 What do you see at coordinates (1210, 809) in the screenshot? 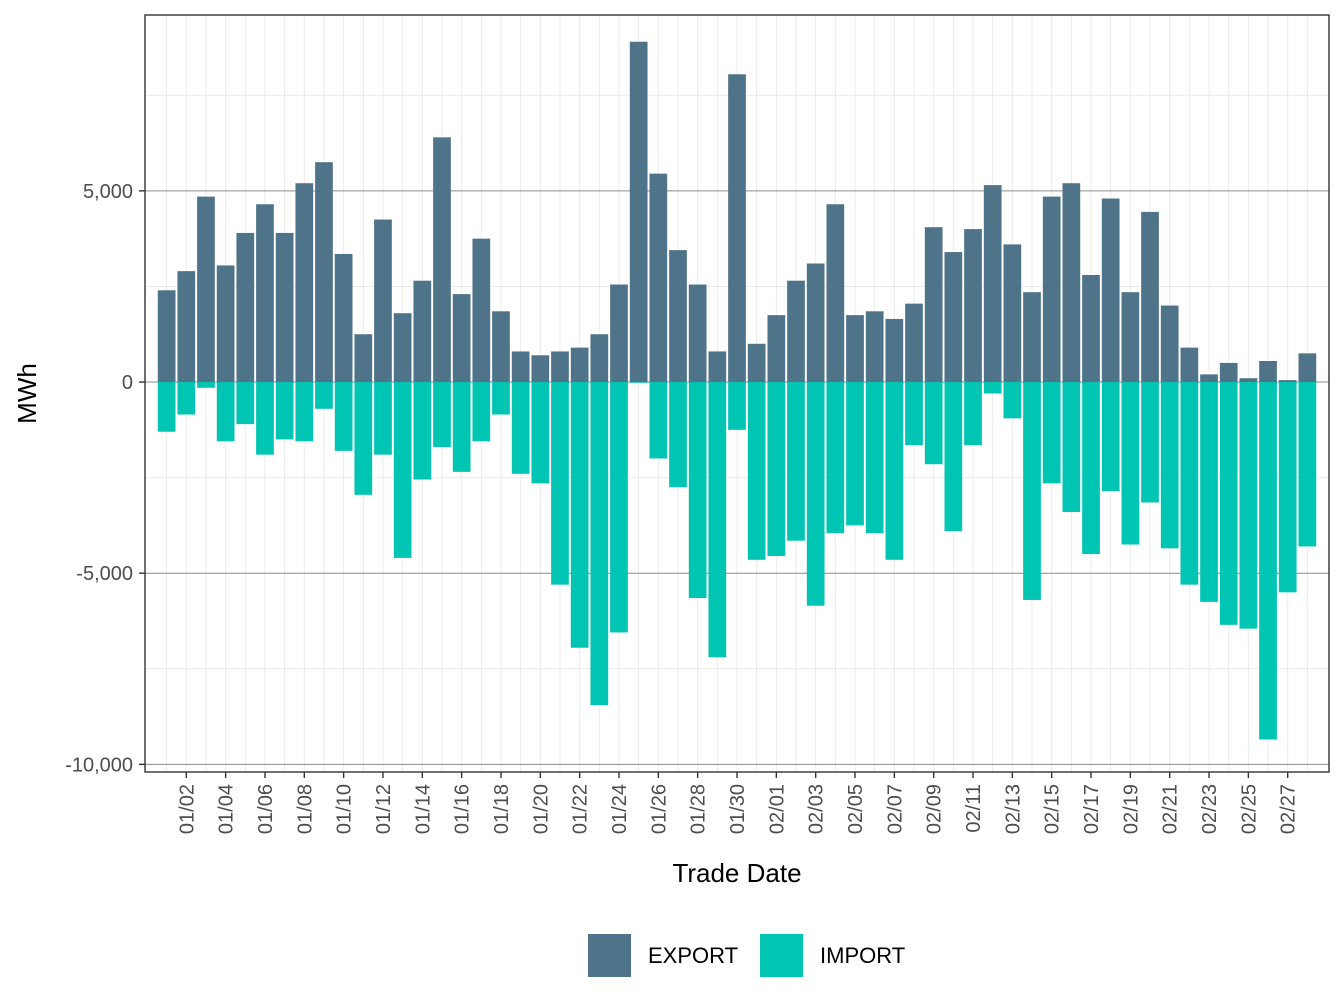
I see `x-tick-label: 02/23` at bounding box center [1210, 809].